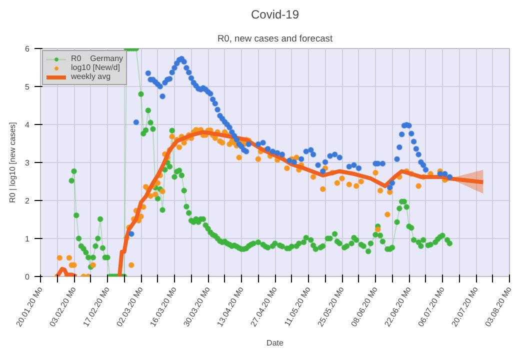 This screenshot has width=519, height=350. I want to click on y-tick-label: 0, so click(27, 277).